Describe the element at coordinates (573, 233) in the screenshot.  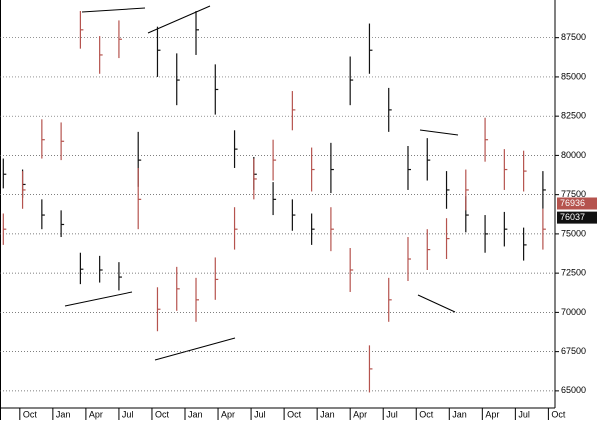
I see `y-tick-label: 75000` at that location.